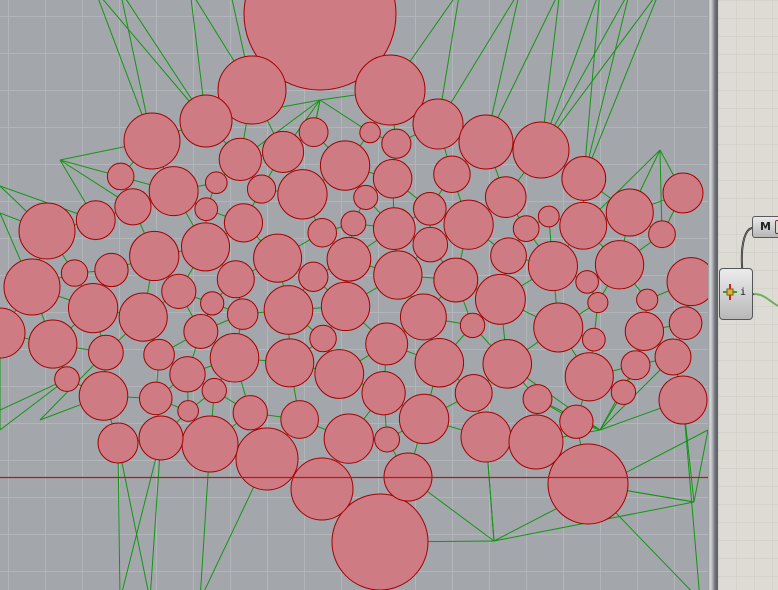 The image size is (778, 590). Describe the element at coordinates (730, 292) in the screenshot. I see `point-move-icon` at that location.